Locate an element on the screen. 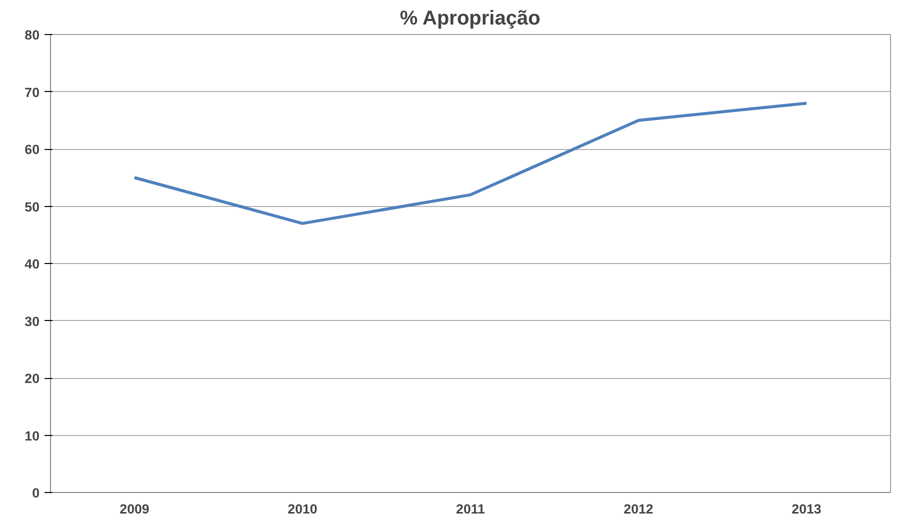 Image resolution: width=902 pixels, height=532 pixels. y-tick-label: 0 is located at coordinates (36, 493).